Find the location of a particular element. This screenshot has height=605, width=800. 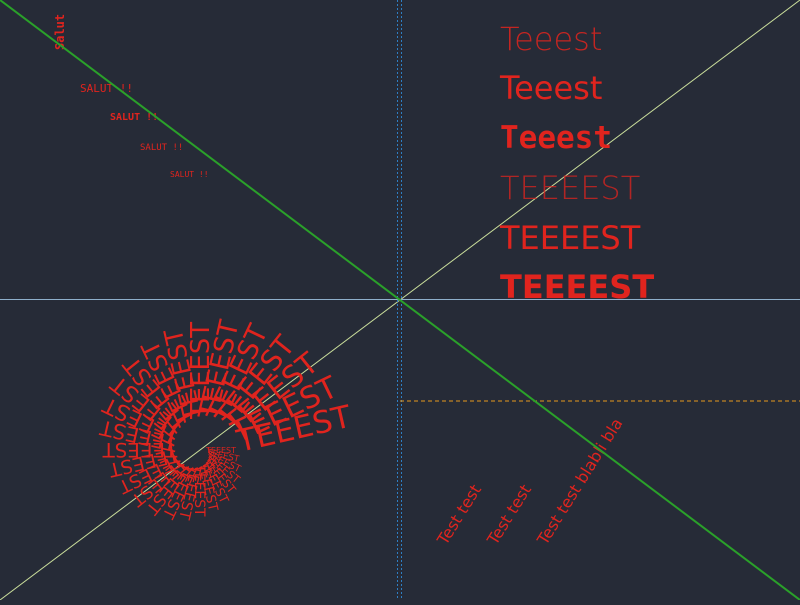

teeeeest-line-light: TEEEEST is located at coordinates (570, 188).